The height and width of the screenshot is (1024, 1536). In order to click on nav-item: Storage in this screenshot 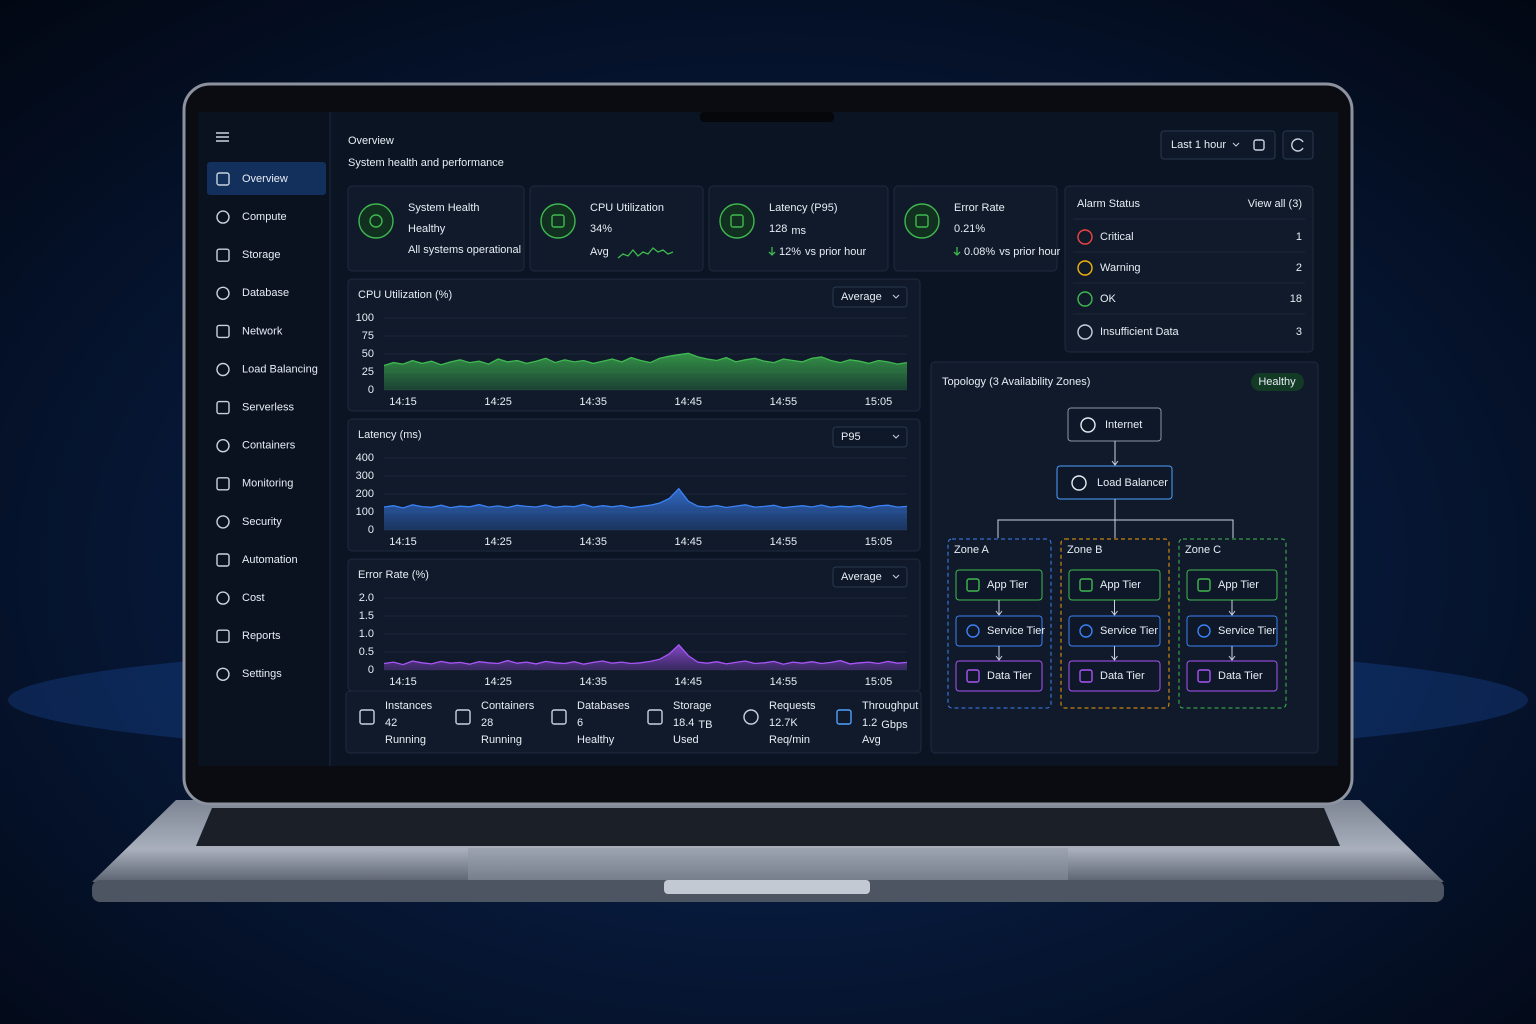, I will do `click(261, 255)`.